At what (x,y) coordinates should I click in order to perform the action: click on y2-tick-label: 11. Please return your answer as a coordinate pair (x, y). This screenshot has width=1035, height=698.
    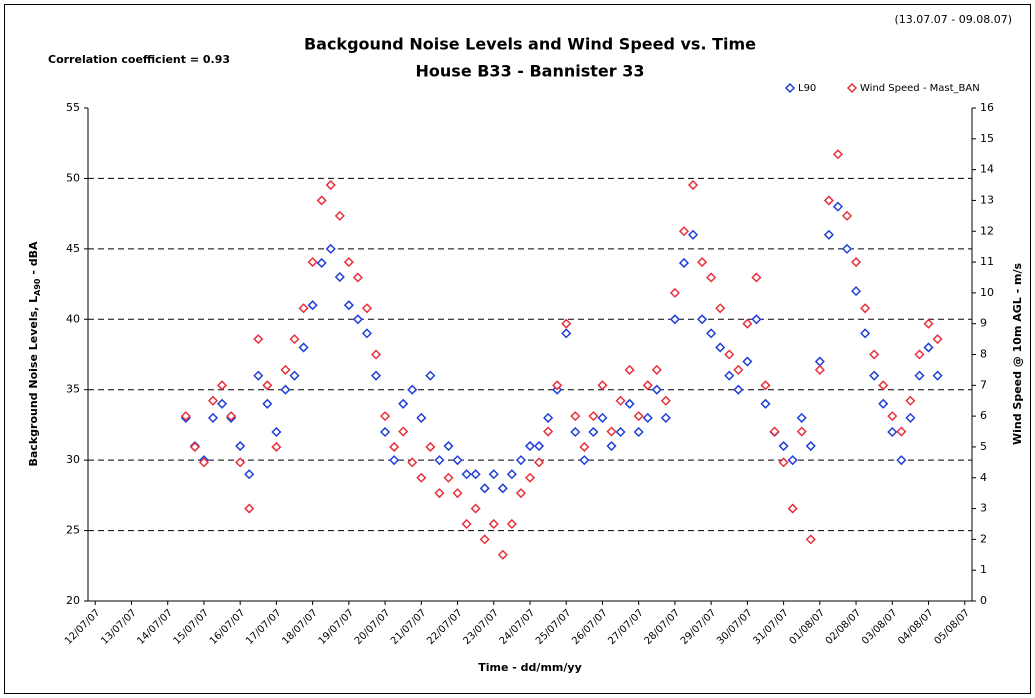
    Looking at the image, I should click on (987, 261).